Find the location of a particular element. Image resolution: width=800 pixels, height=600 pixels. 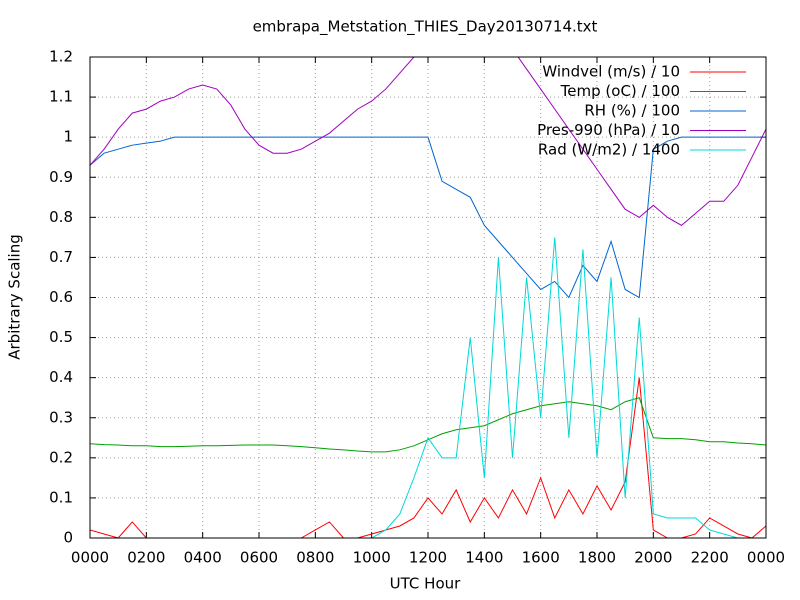

y-tick-label: 0.1 is located at coordinates (61, 497).